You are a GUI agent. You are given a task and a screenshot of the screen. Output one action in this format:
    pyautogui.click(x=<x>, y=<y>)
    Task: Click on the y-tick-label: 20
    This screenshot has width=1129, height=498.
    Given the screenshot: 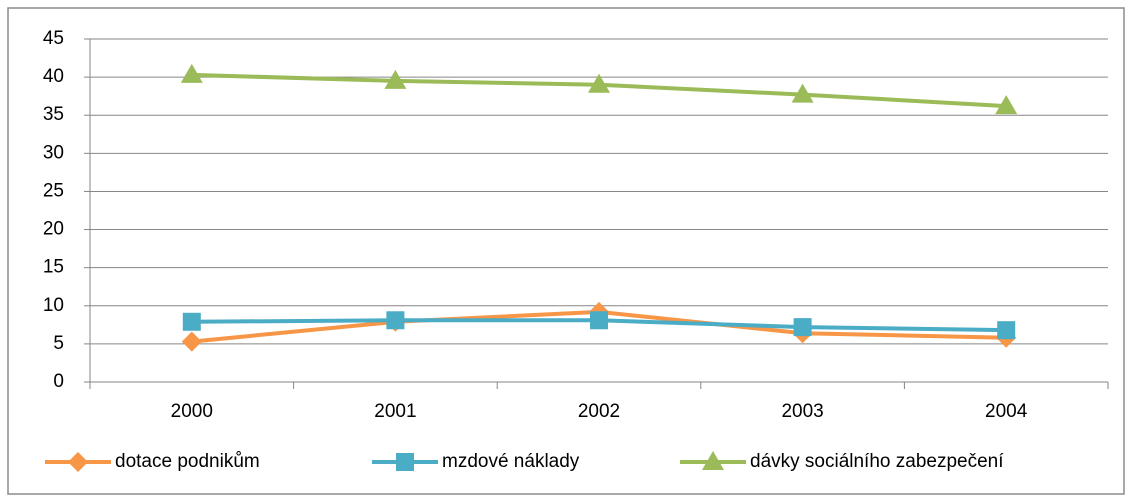 What is the action you would take?
    pyautogui.click(x=53, y=229)
    